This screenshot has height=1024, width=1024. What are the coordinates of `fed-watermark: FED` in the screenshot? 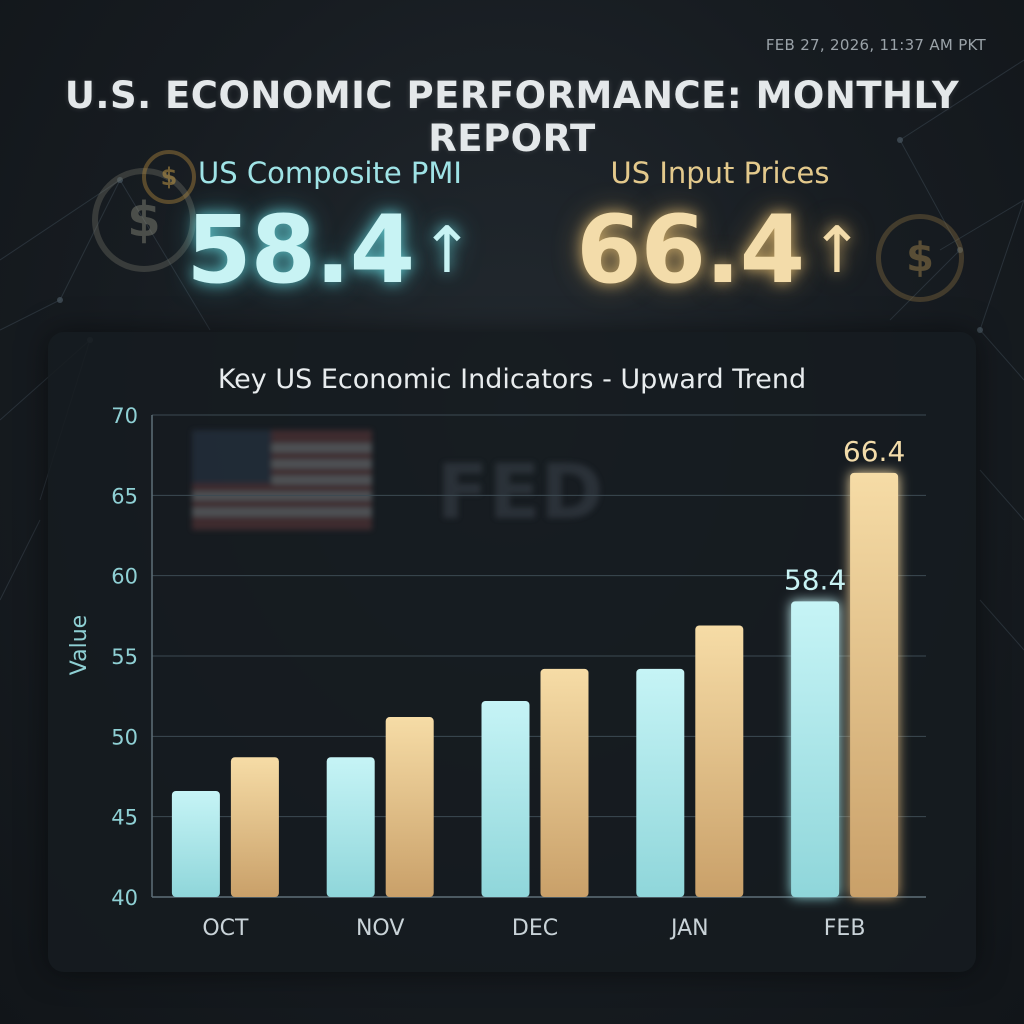 It's located at (520, 491).